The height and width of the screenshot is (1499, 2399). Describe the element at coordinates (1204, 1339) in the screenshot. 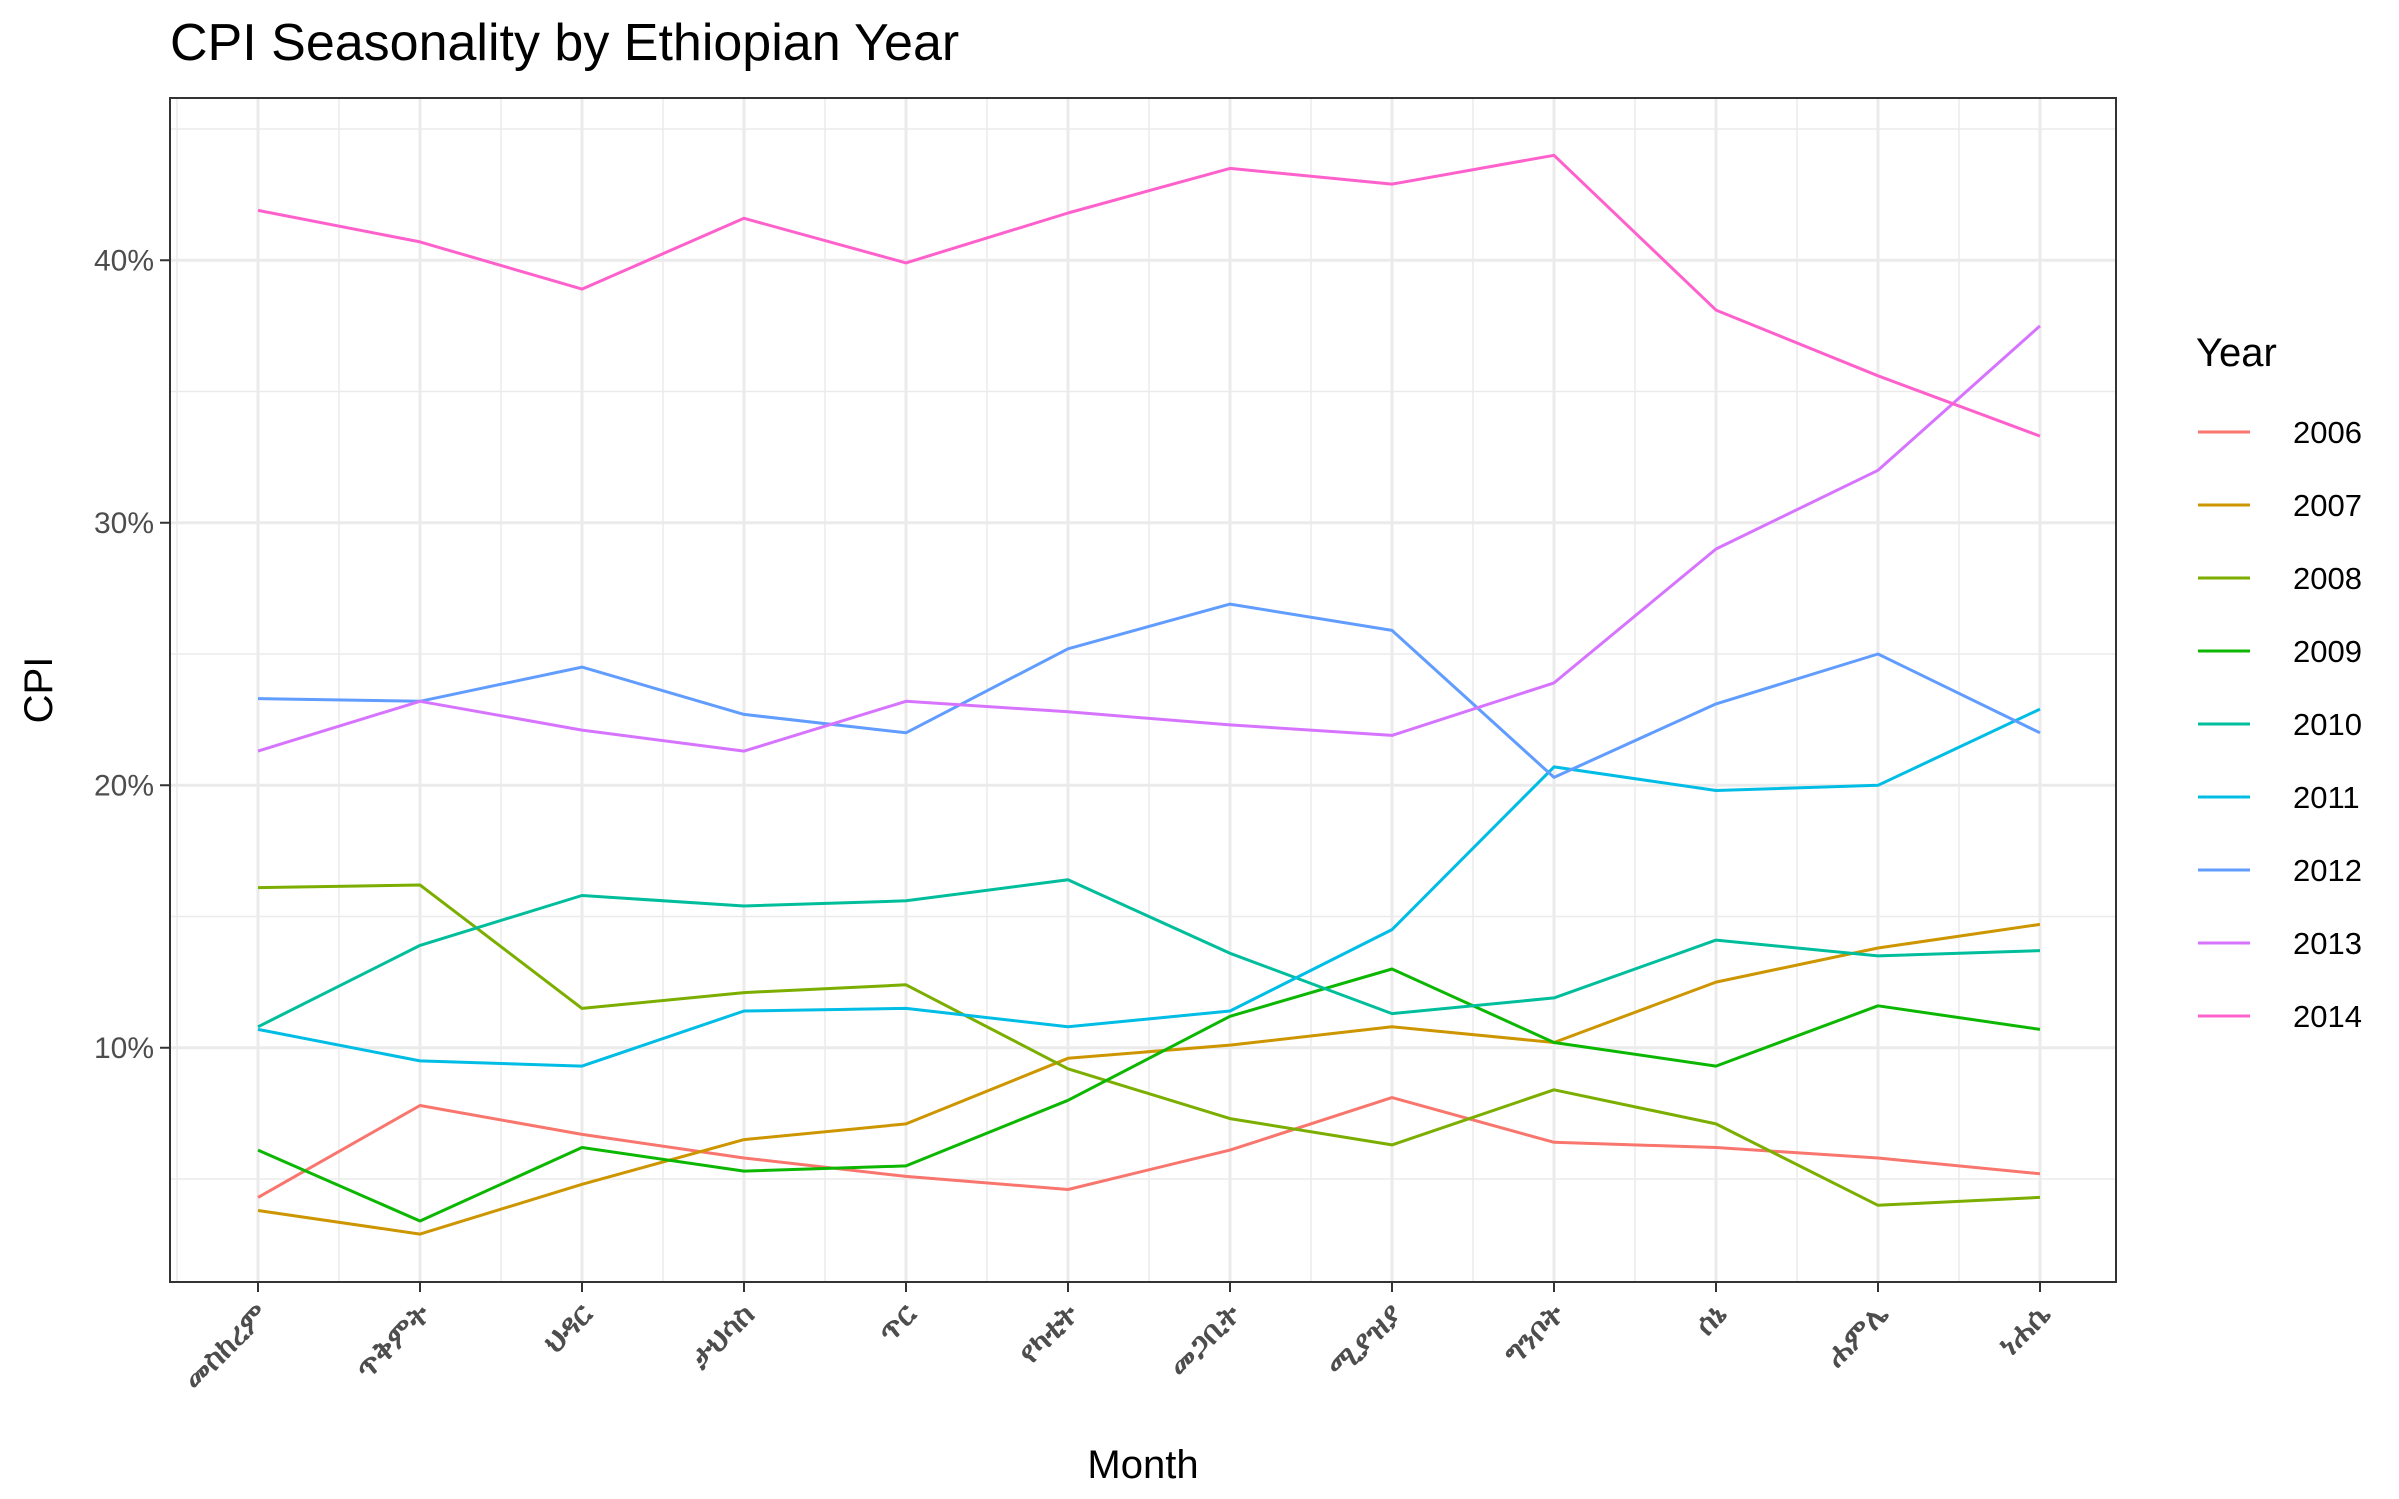

I see `x-tick-label: መጋቢት` at that location.